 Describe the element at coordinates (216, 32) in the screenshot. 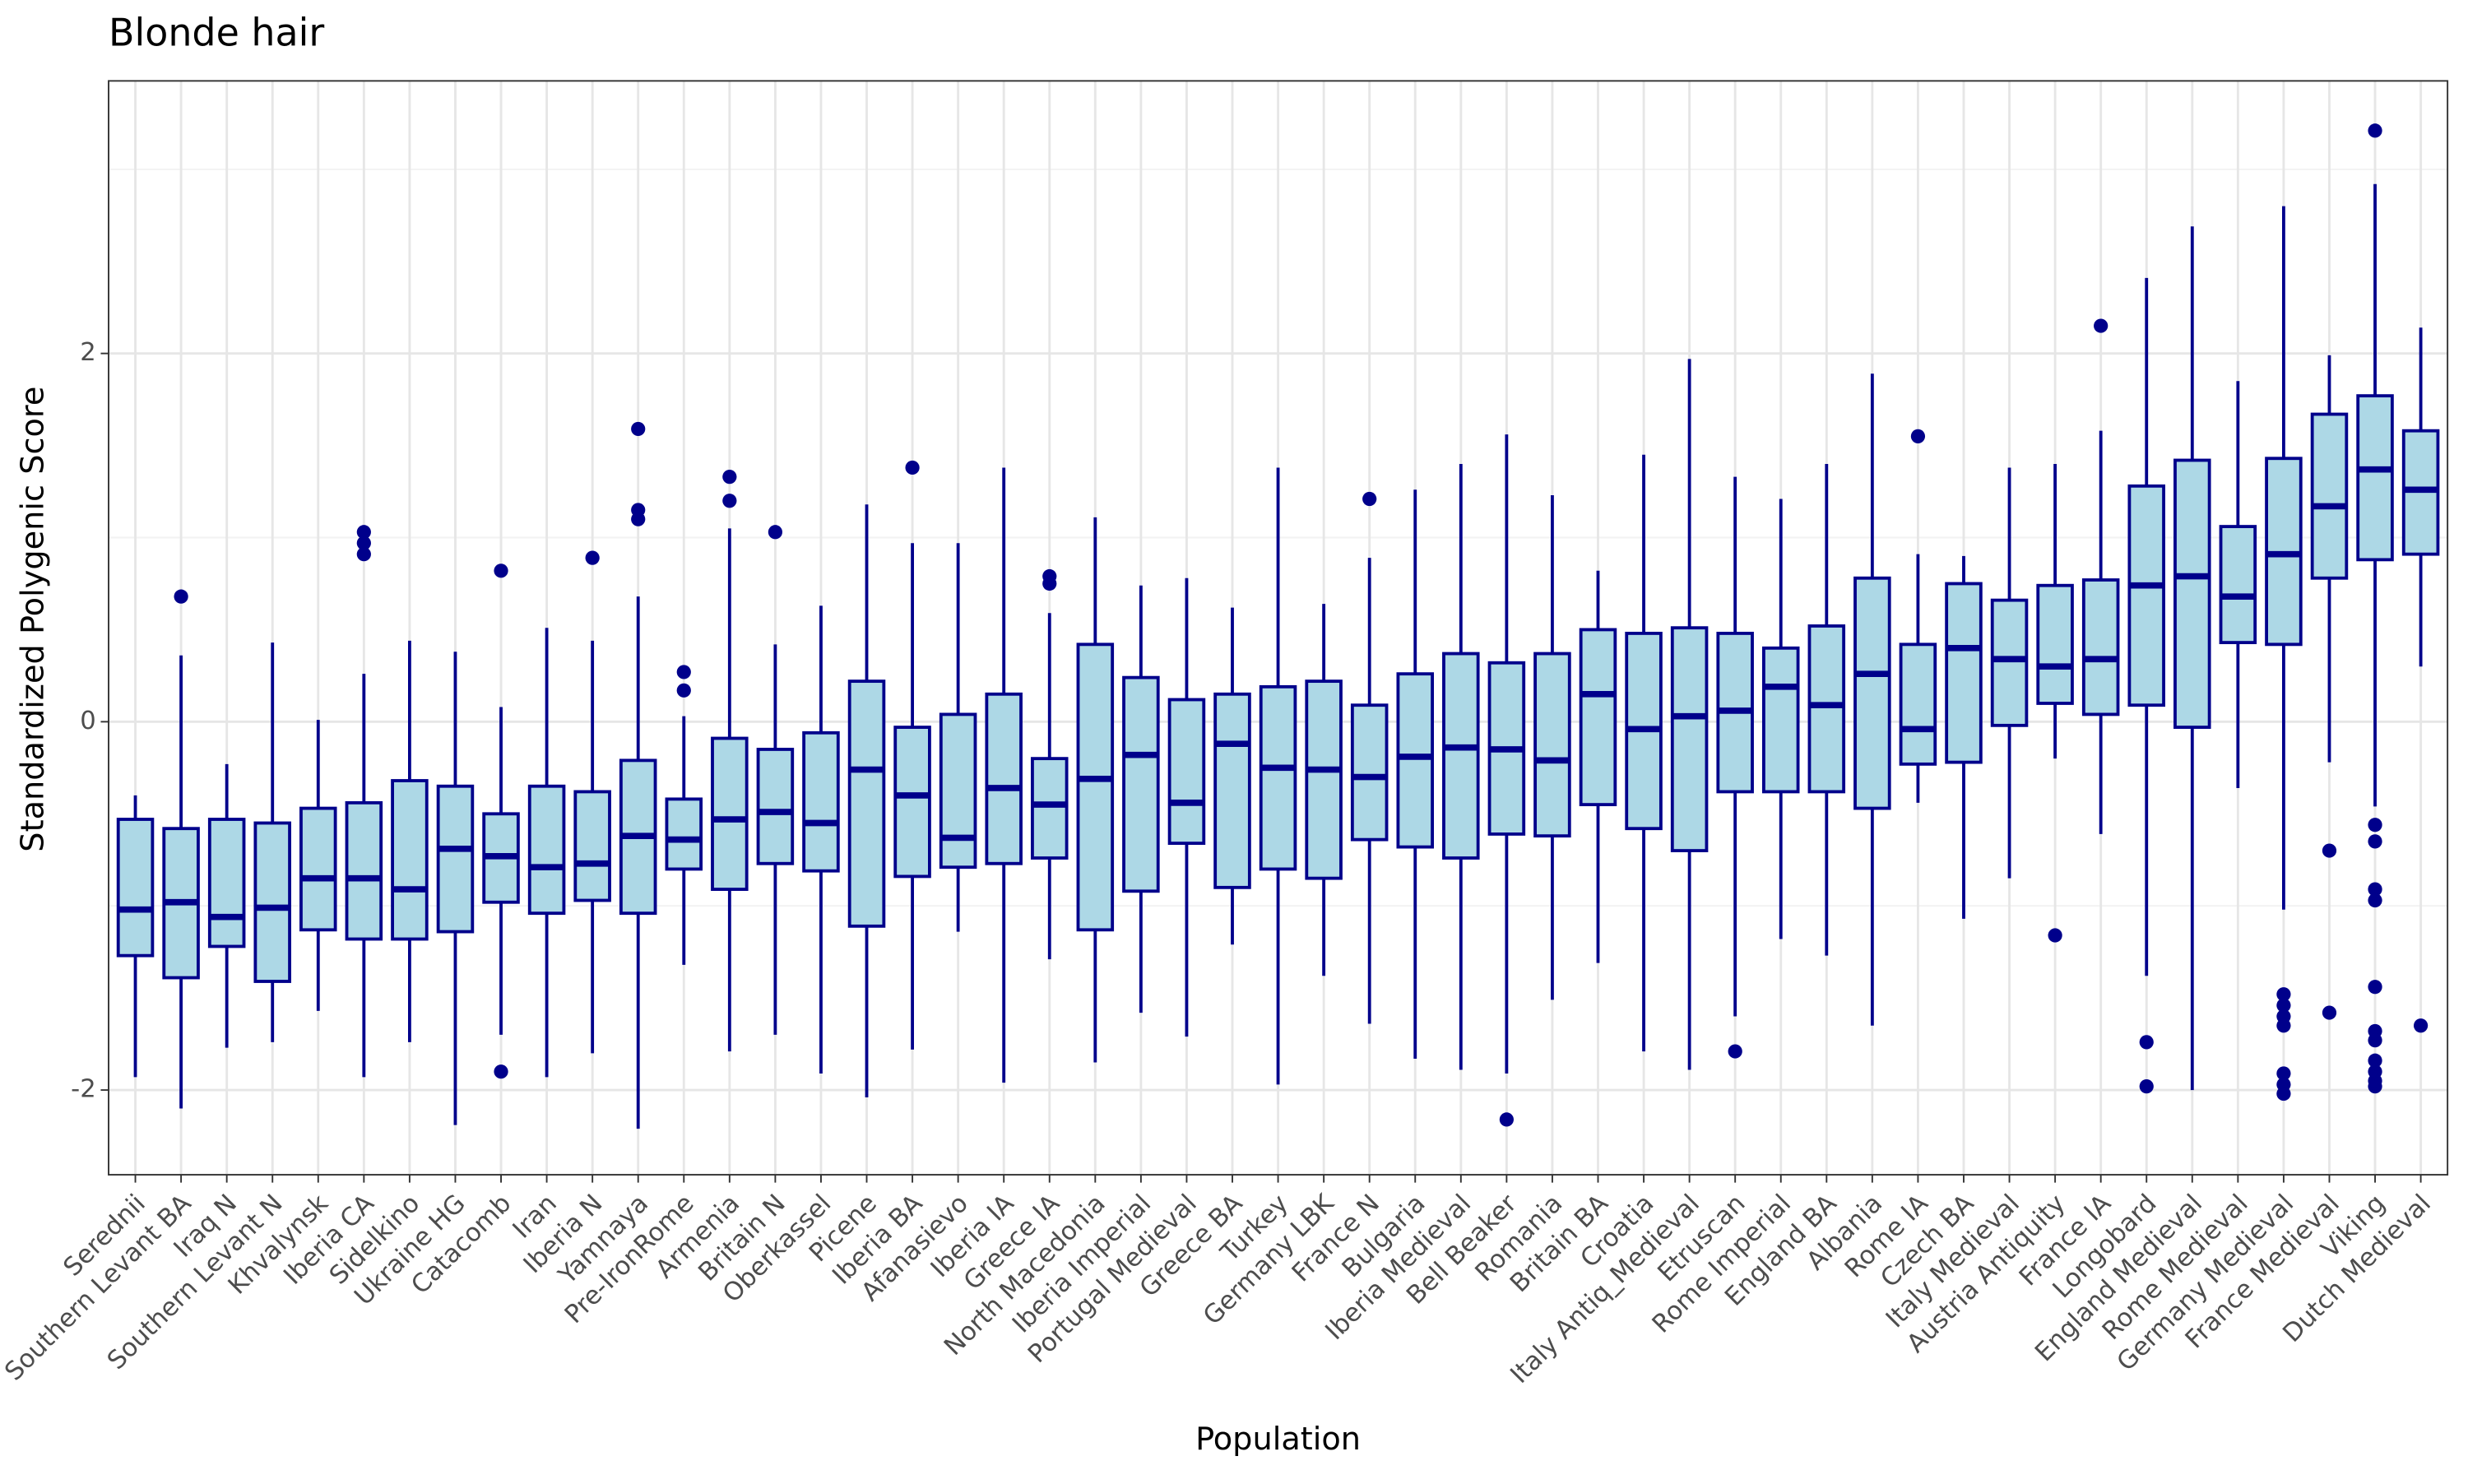

I see `chart-title: Blonde hair` at that location.